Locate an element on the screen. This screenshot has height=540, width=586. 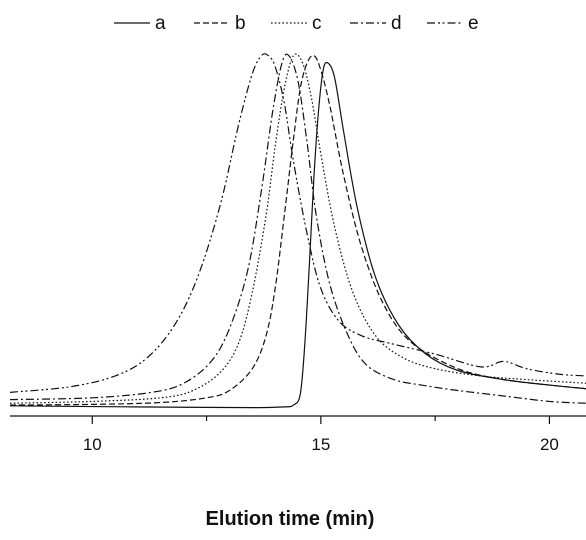
x-tick-label: 15 is located at coordinates (320, 444).